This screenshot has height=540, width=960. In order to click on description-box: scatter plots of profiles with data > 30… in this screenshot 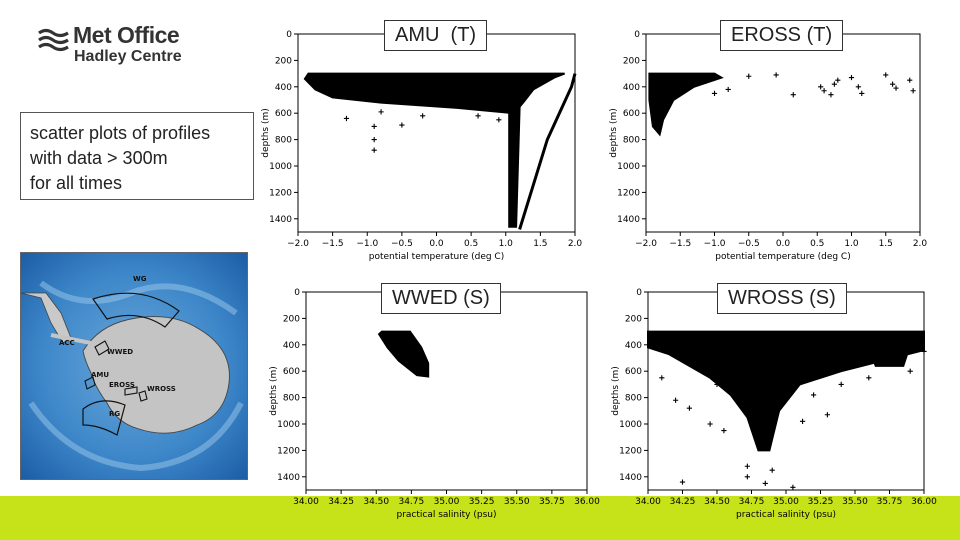, I will do `click(137, 156)`.